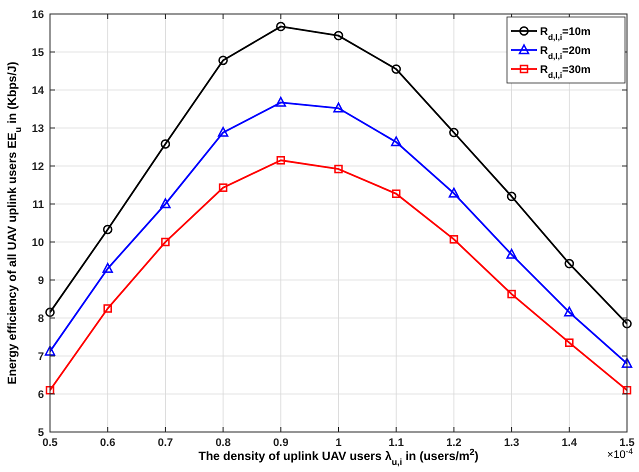 Image resolution: width=639 pixels, height=472 pixels. What do you see at coordinates (396, 443) in the screenshot?
I see `x-tick-label: 1.1` at bounding box center [396, 443].